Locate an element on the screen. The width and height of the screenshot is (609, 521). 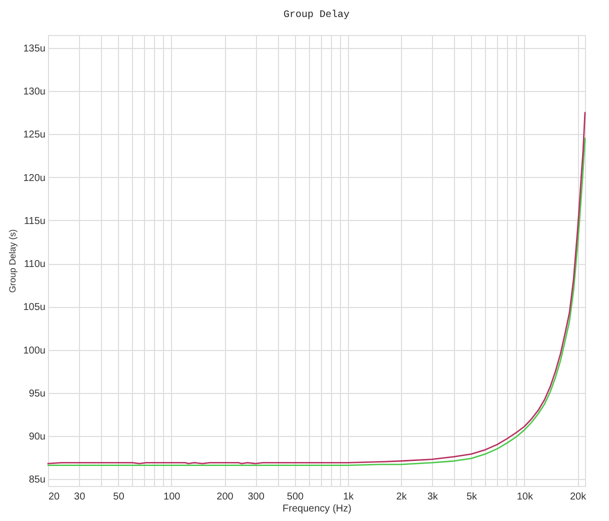
y-tick-label: 120u is located at coordinates (34, 178).